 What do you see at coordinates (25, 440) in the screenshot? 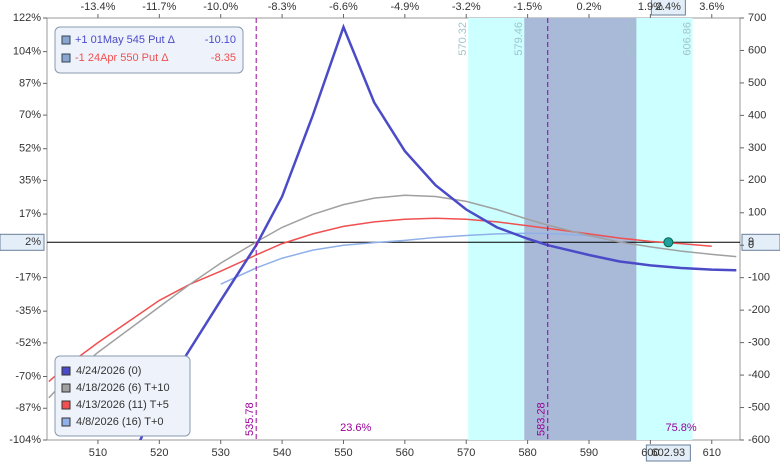
I see `y-tick-label: -104%` at bounding box center [25, 440].